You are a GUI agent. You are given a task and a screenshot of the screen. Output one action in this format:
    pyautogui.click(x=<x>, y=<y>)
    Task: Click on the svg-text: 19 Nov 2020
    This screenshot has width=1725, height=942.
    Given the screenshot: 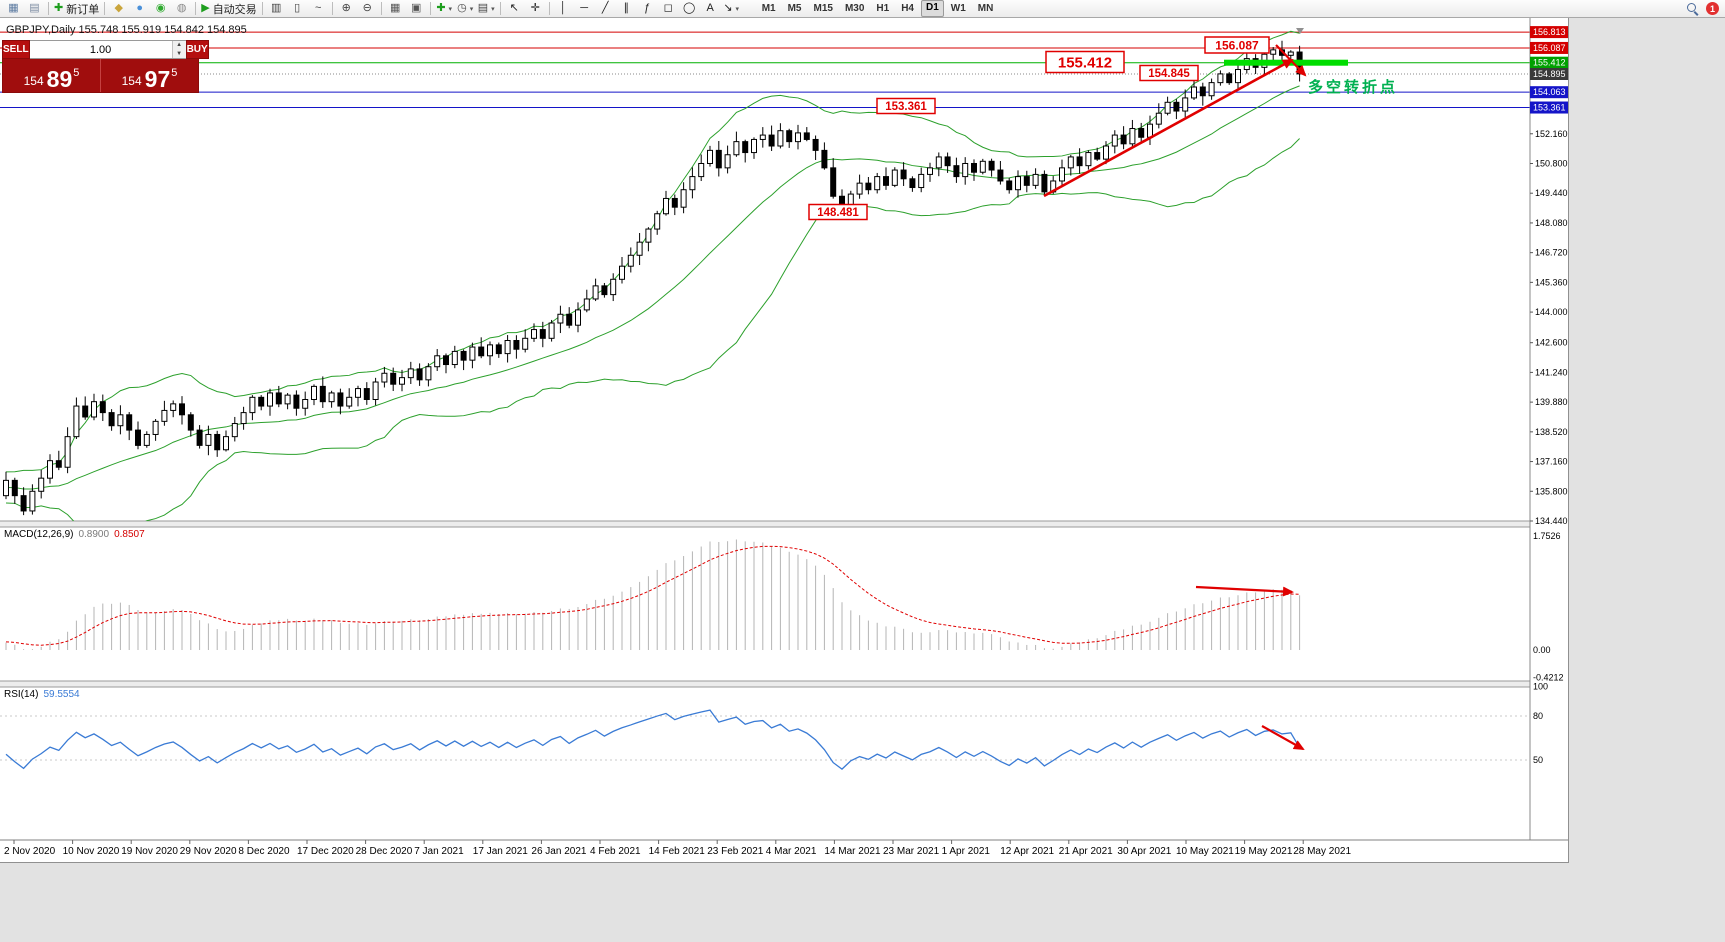 What is the action you would take?
    pyautogui.click(x=149, y=851)
    